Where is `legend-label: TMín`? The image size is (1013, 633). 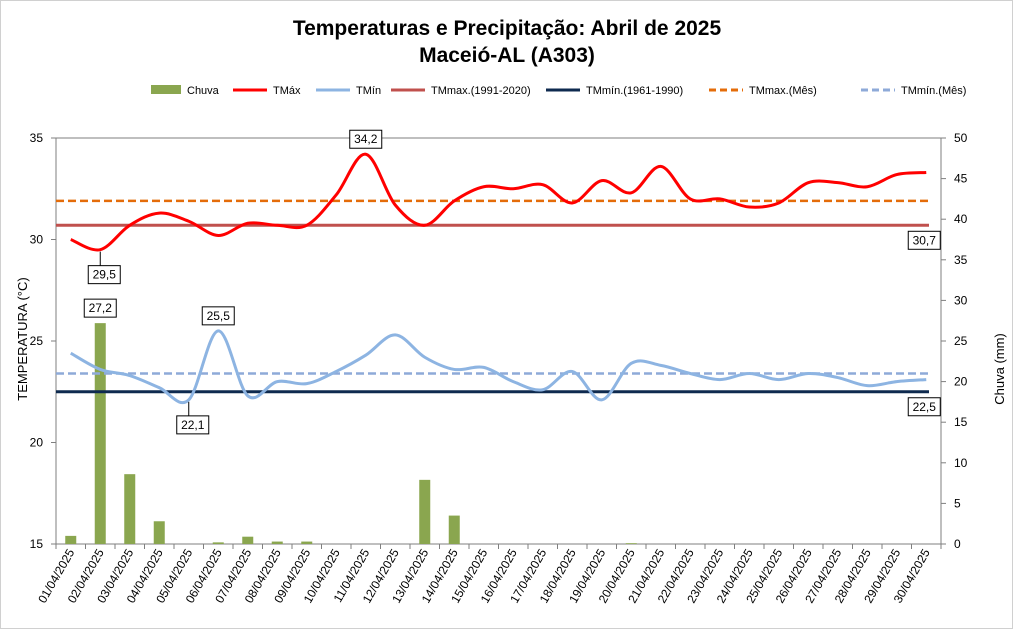
legend-label: TMín is located at coordinates (368, 91).